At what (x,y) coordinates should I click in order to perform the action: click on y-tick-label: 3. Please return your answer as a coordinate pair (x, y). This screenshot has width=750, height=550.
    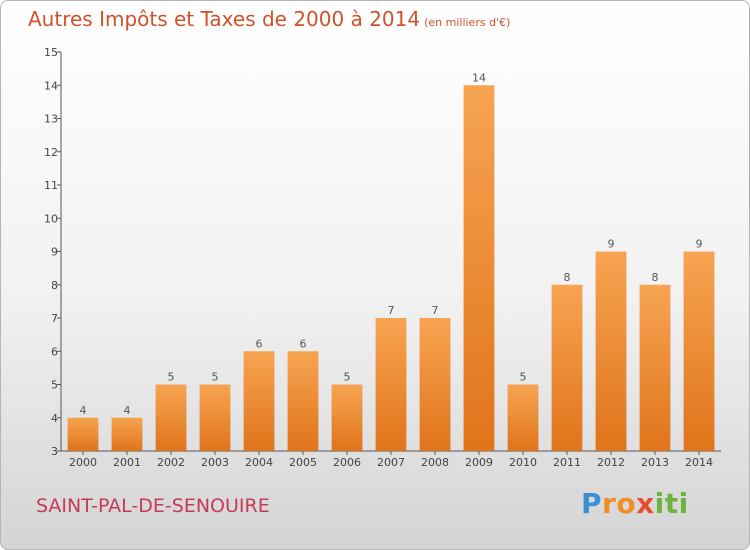
    Looking at the image, I should click on (54, 451).